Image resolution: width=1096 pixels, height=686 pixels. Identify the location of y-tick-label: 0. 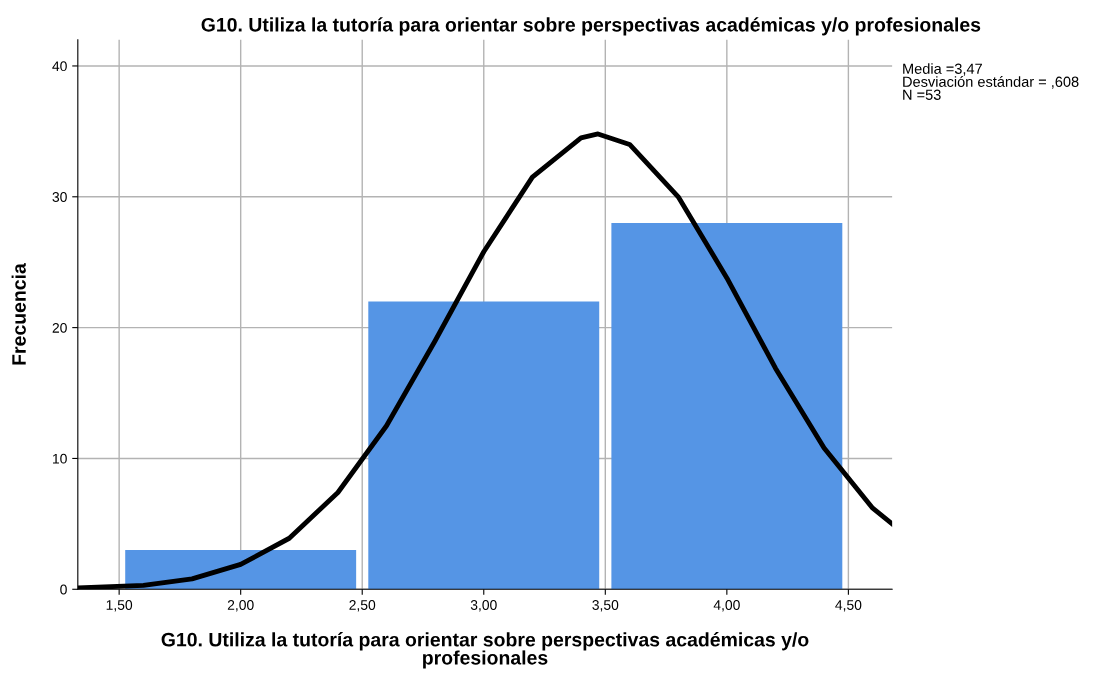
(63, 589).